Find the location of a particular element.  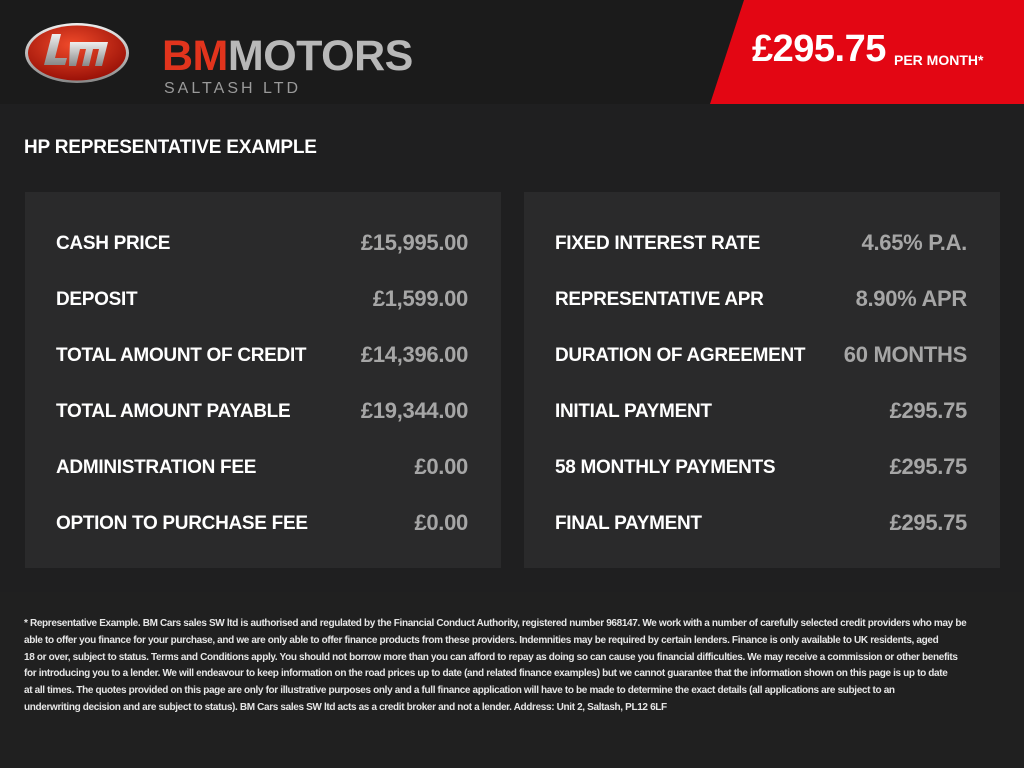

finance-label: FINAL PAYMENT is located at coordinates (628, 523).